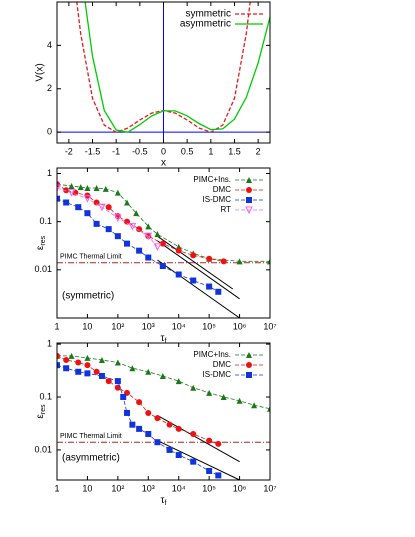 This screenshot has height=537, width=415. I want to click on x-tick-label: -2, so click(69, 151).